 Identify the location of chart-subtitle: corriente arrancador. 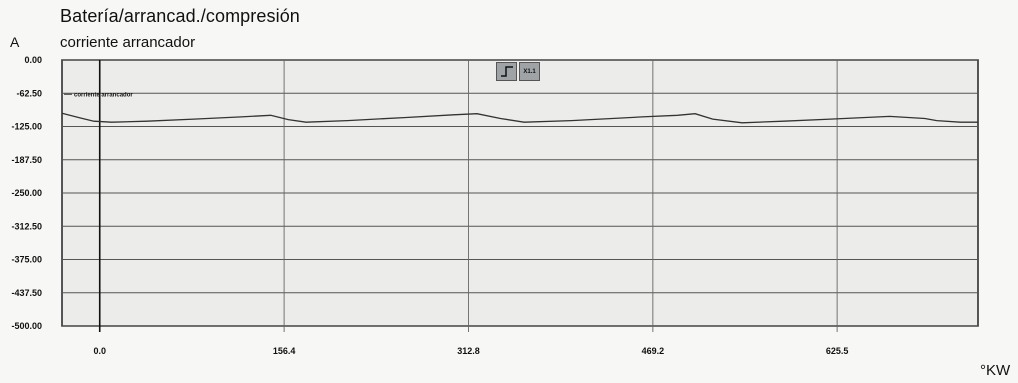
(128, 42).